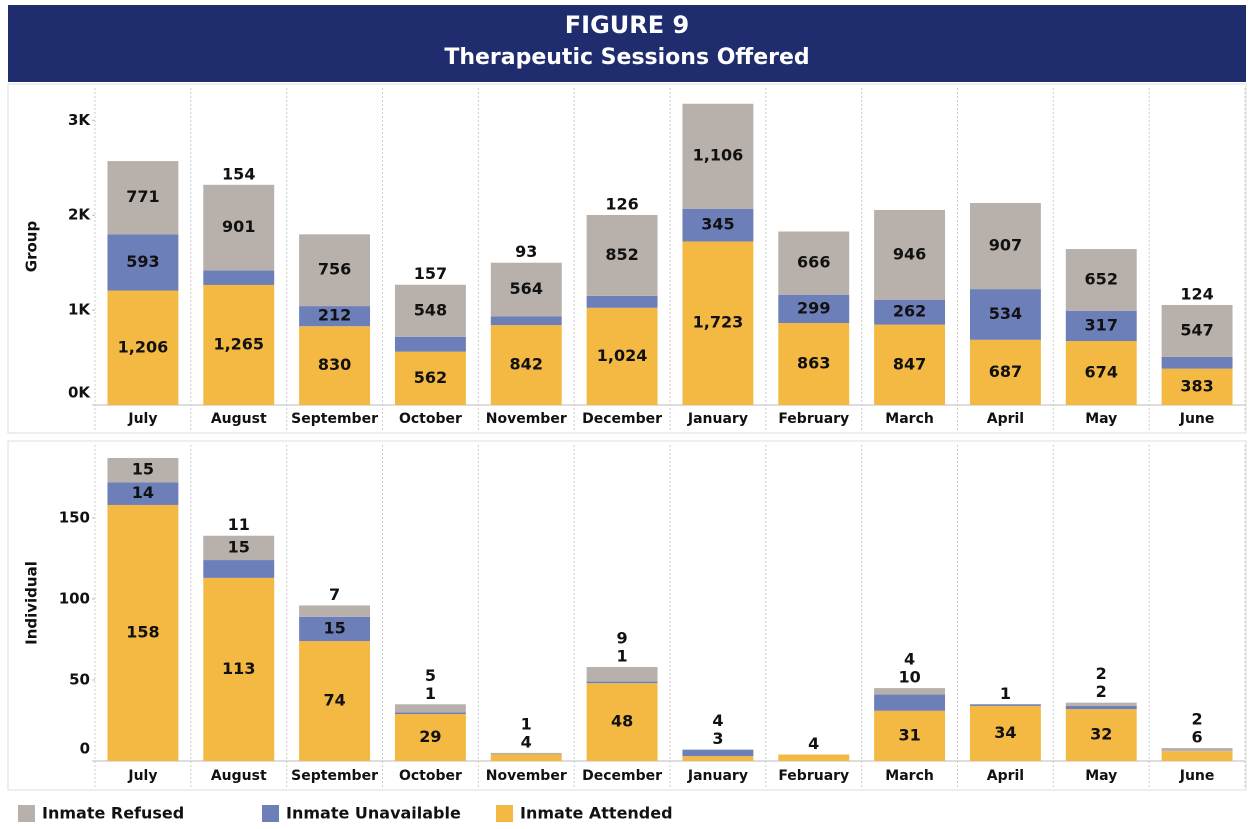 This screenshot has height=829, width=1249. I want to click on y-axis-label: Group, so click(32, 247).